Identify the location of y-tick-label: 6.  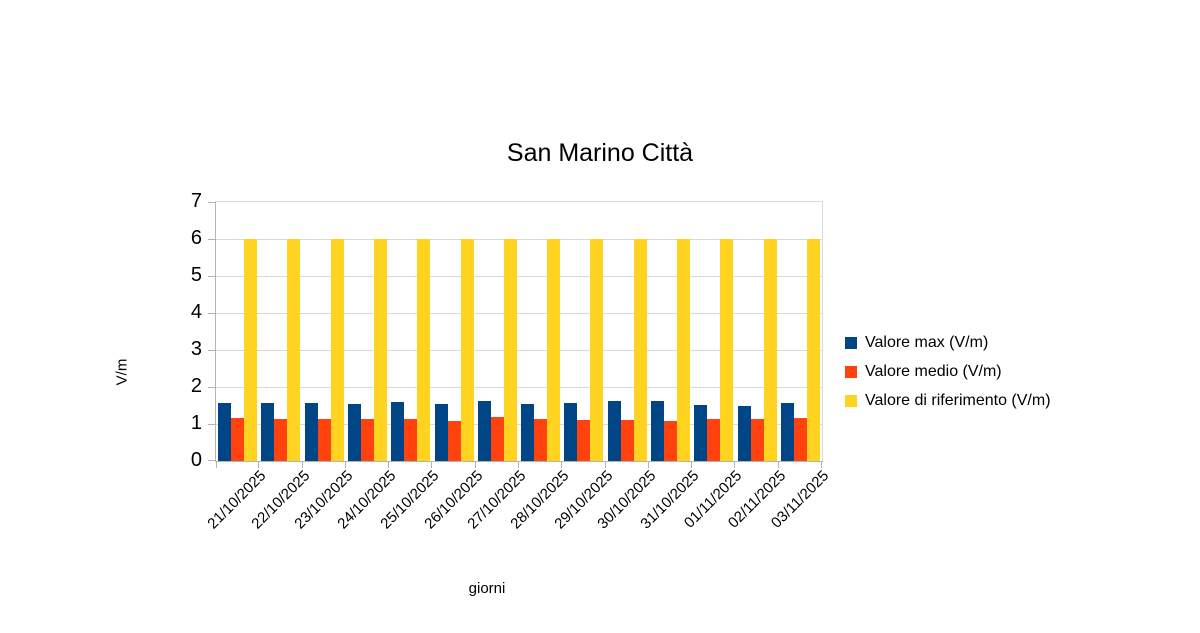
(196, 238).